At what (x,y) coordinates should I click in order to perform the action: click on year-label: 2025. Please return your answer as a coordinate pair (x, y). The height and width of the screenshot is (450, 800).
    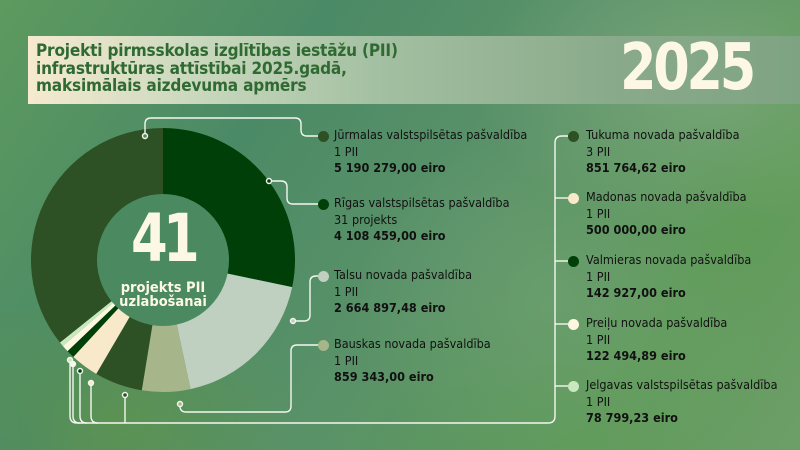
    Looking at the image, I should click on (688, 68).